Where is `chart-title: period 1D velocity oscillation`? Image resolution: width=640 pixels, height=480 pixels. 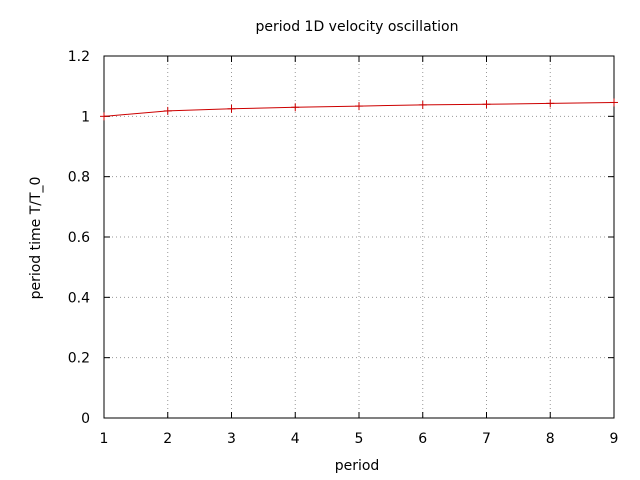
chart-title: period 1D velocity oscillation is located at coordinates (357, 27).